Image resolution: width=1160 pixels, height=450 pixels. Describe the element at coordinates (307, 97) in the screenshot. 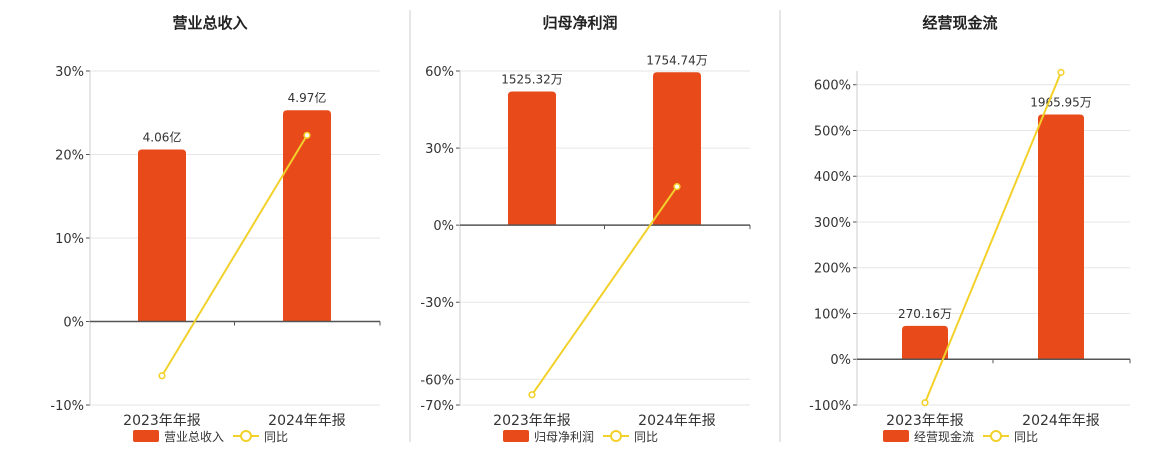

I see `bar-data-label: 4.97亿` at that location.